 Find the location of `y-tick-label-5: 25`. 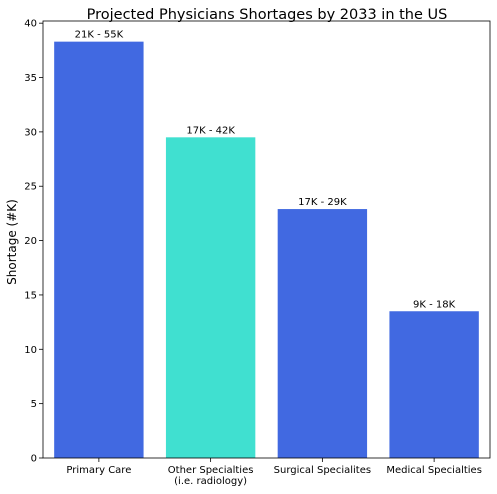

y-tick-label-5: 25 is located at coordinates (30, 187).